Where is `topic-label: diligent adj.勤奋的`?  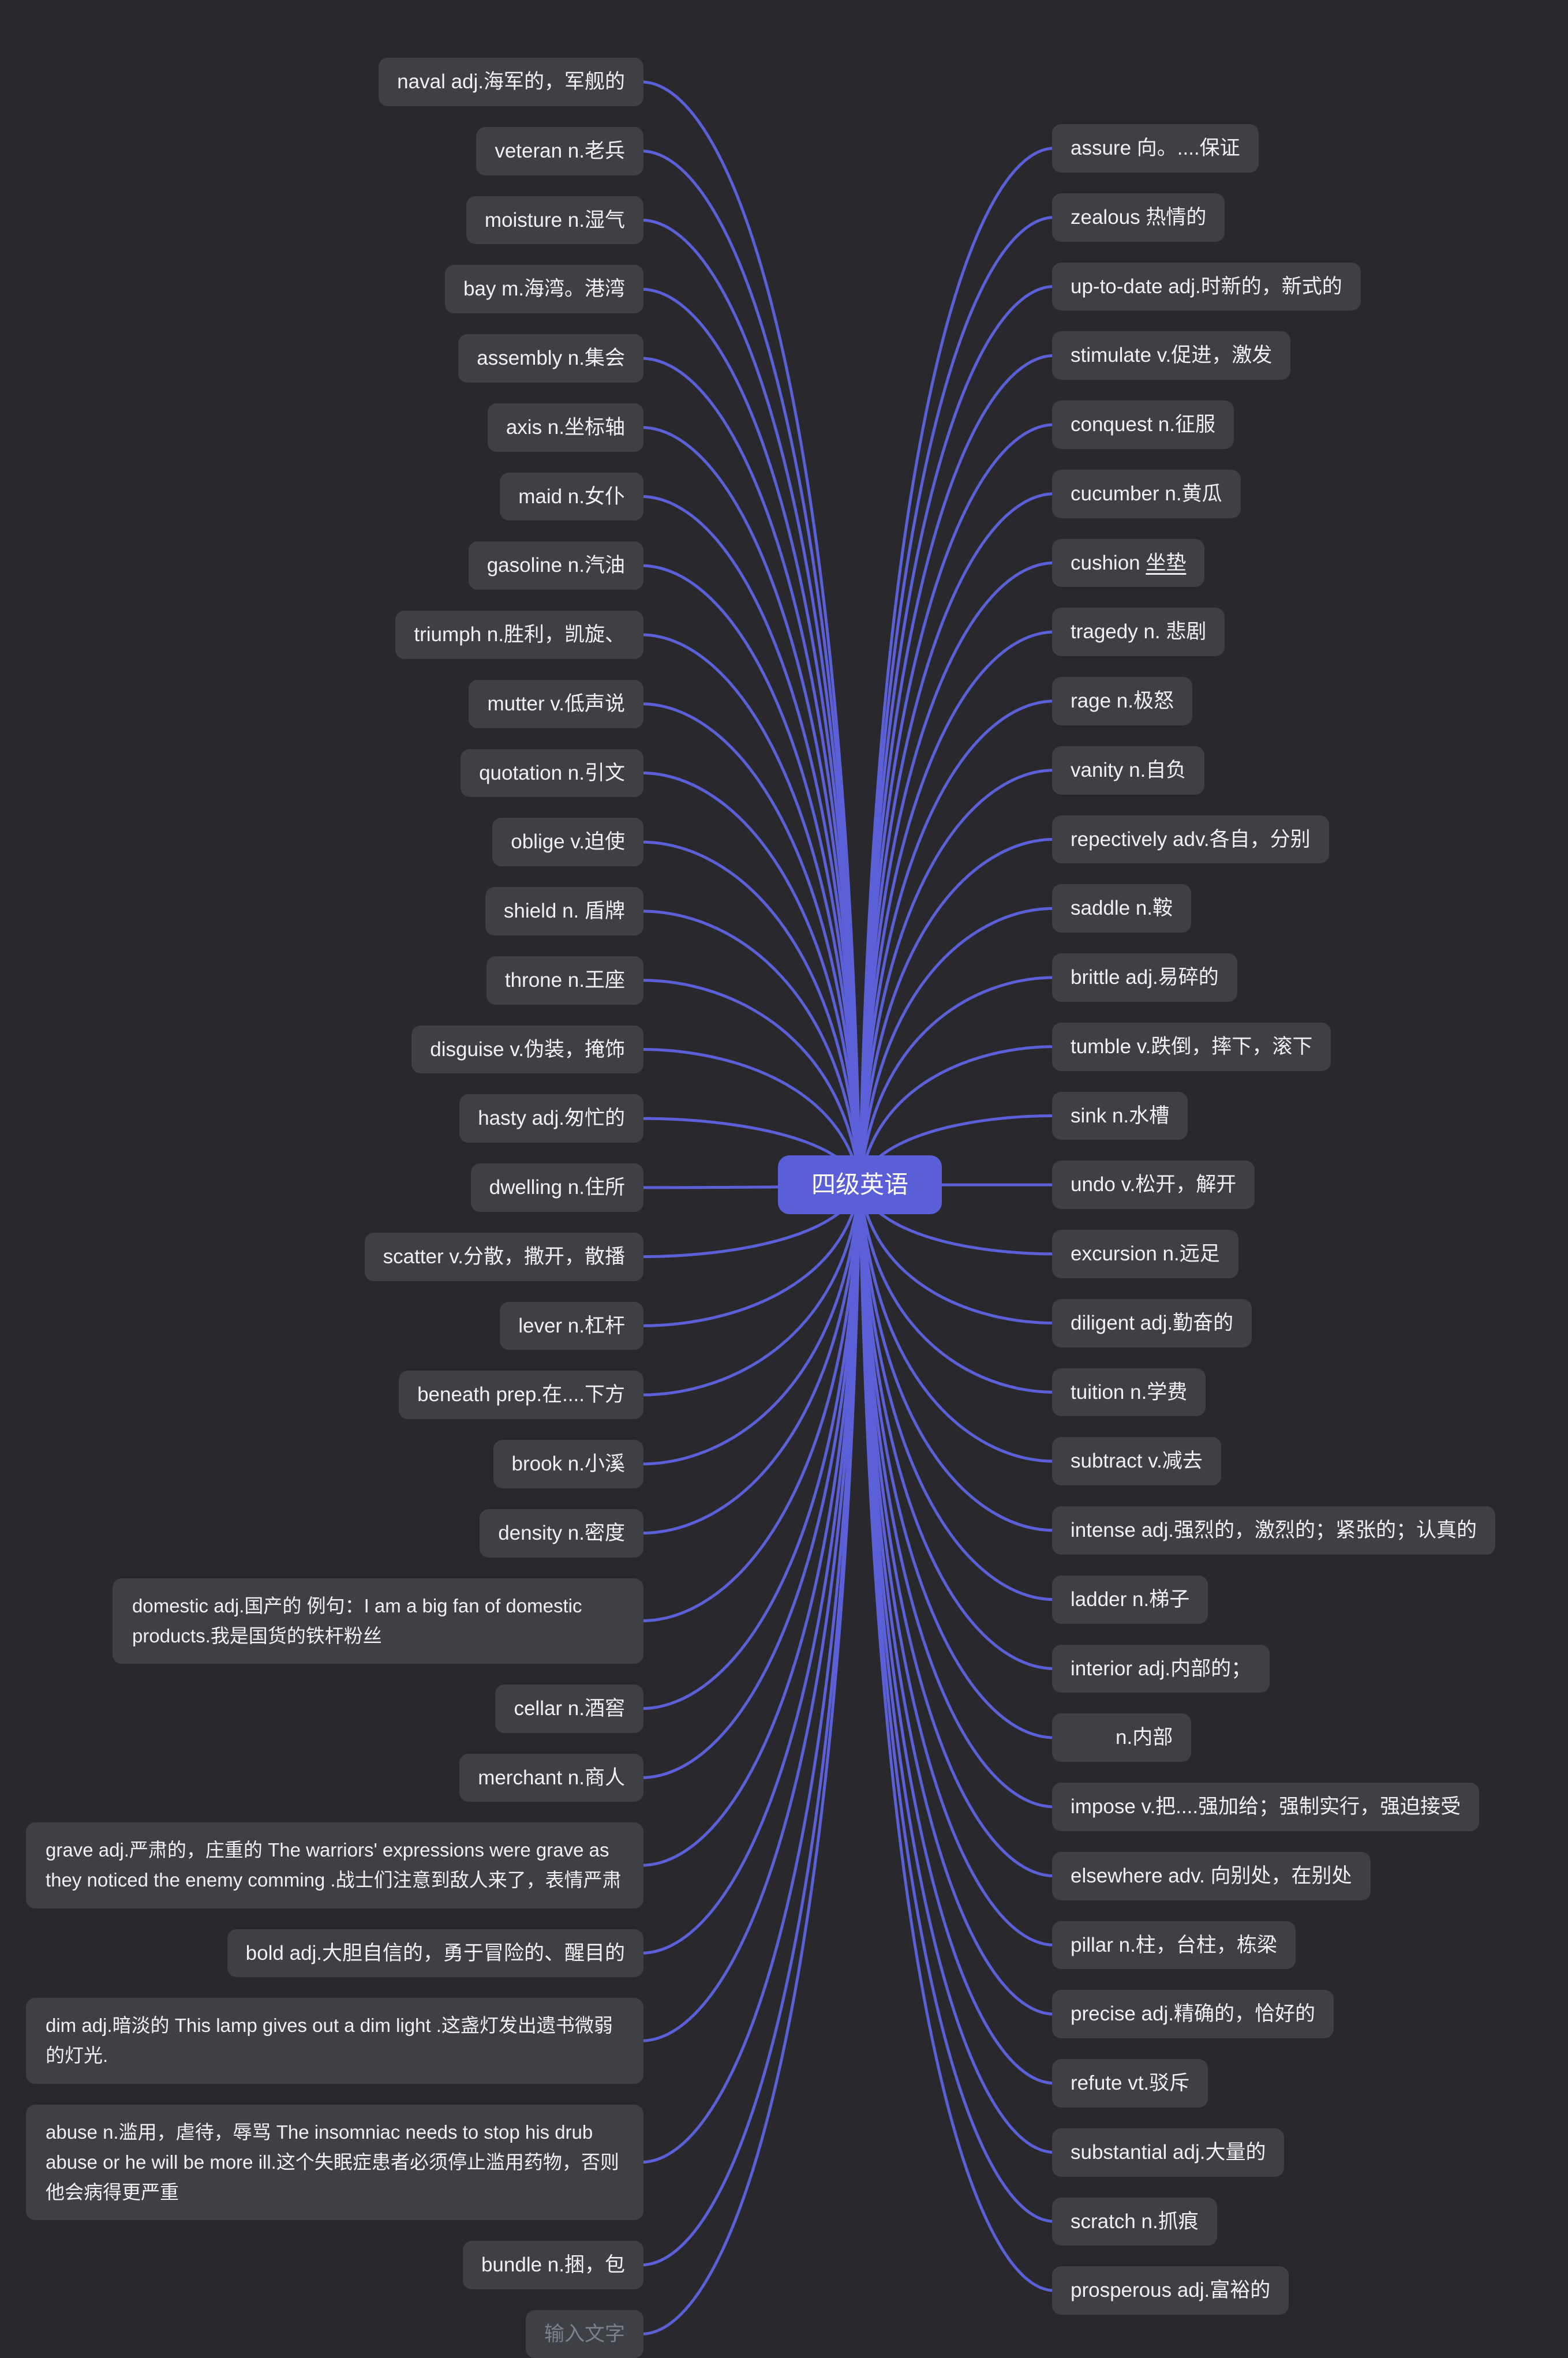
topic-label: diligent adj.勤奋的 is located at coordinates (1152, 1323).